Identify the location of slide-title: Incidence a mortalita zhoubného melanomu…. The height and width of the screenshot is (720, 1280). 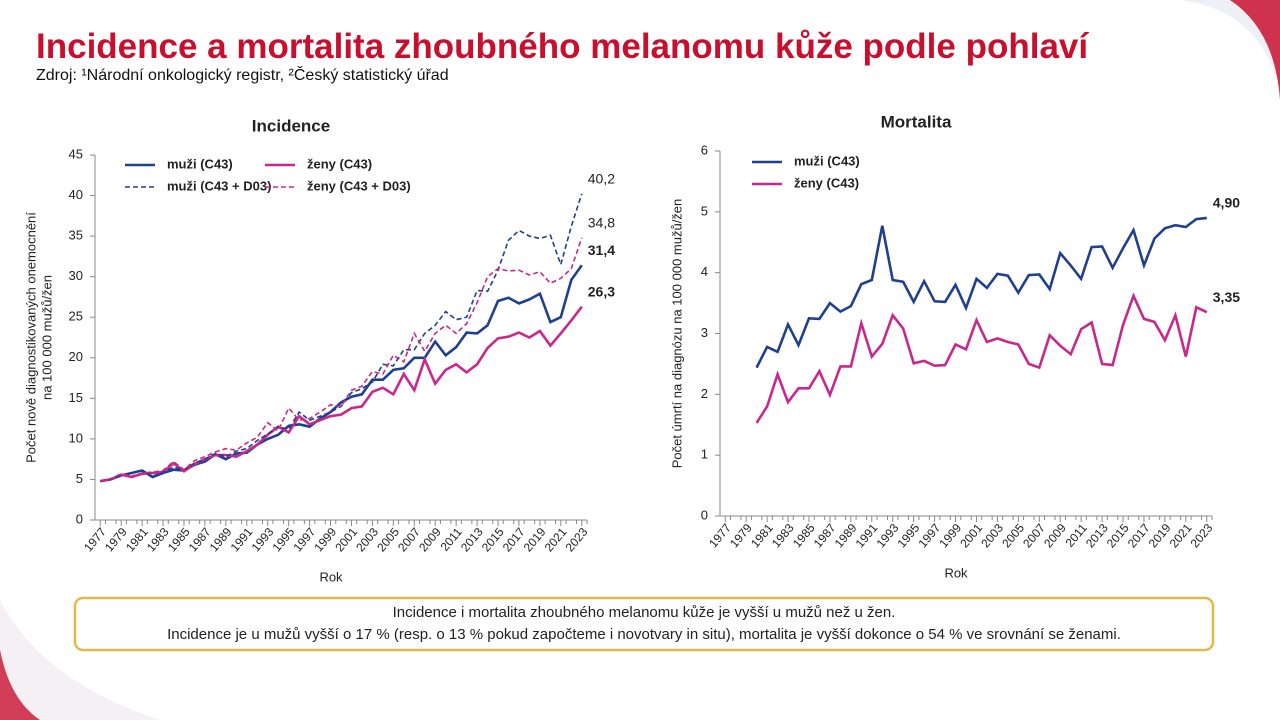
(562, 46).